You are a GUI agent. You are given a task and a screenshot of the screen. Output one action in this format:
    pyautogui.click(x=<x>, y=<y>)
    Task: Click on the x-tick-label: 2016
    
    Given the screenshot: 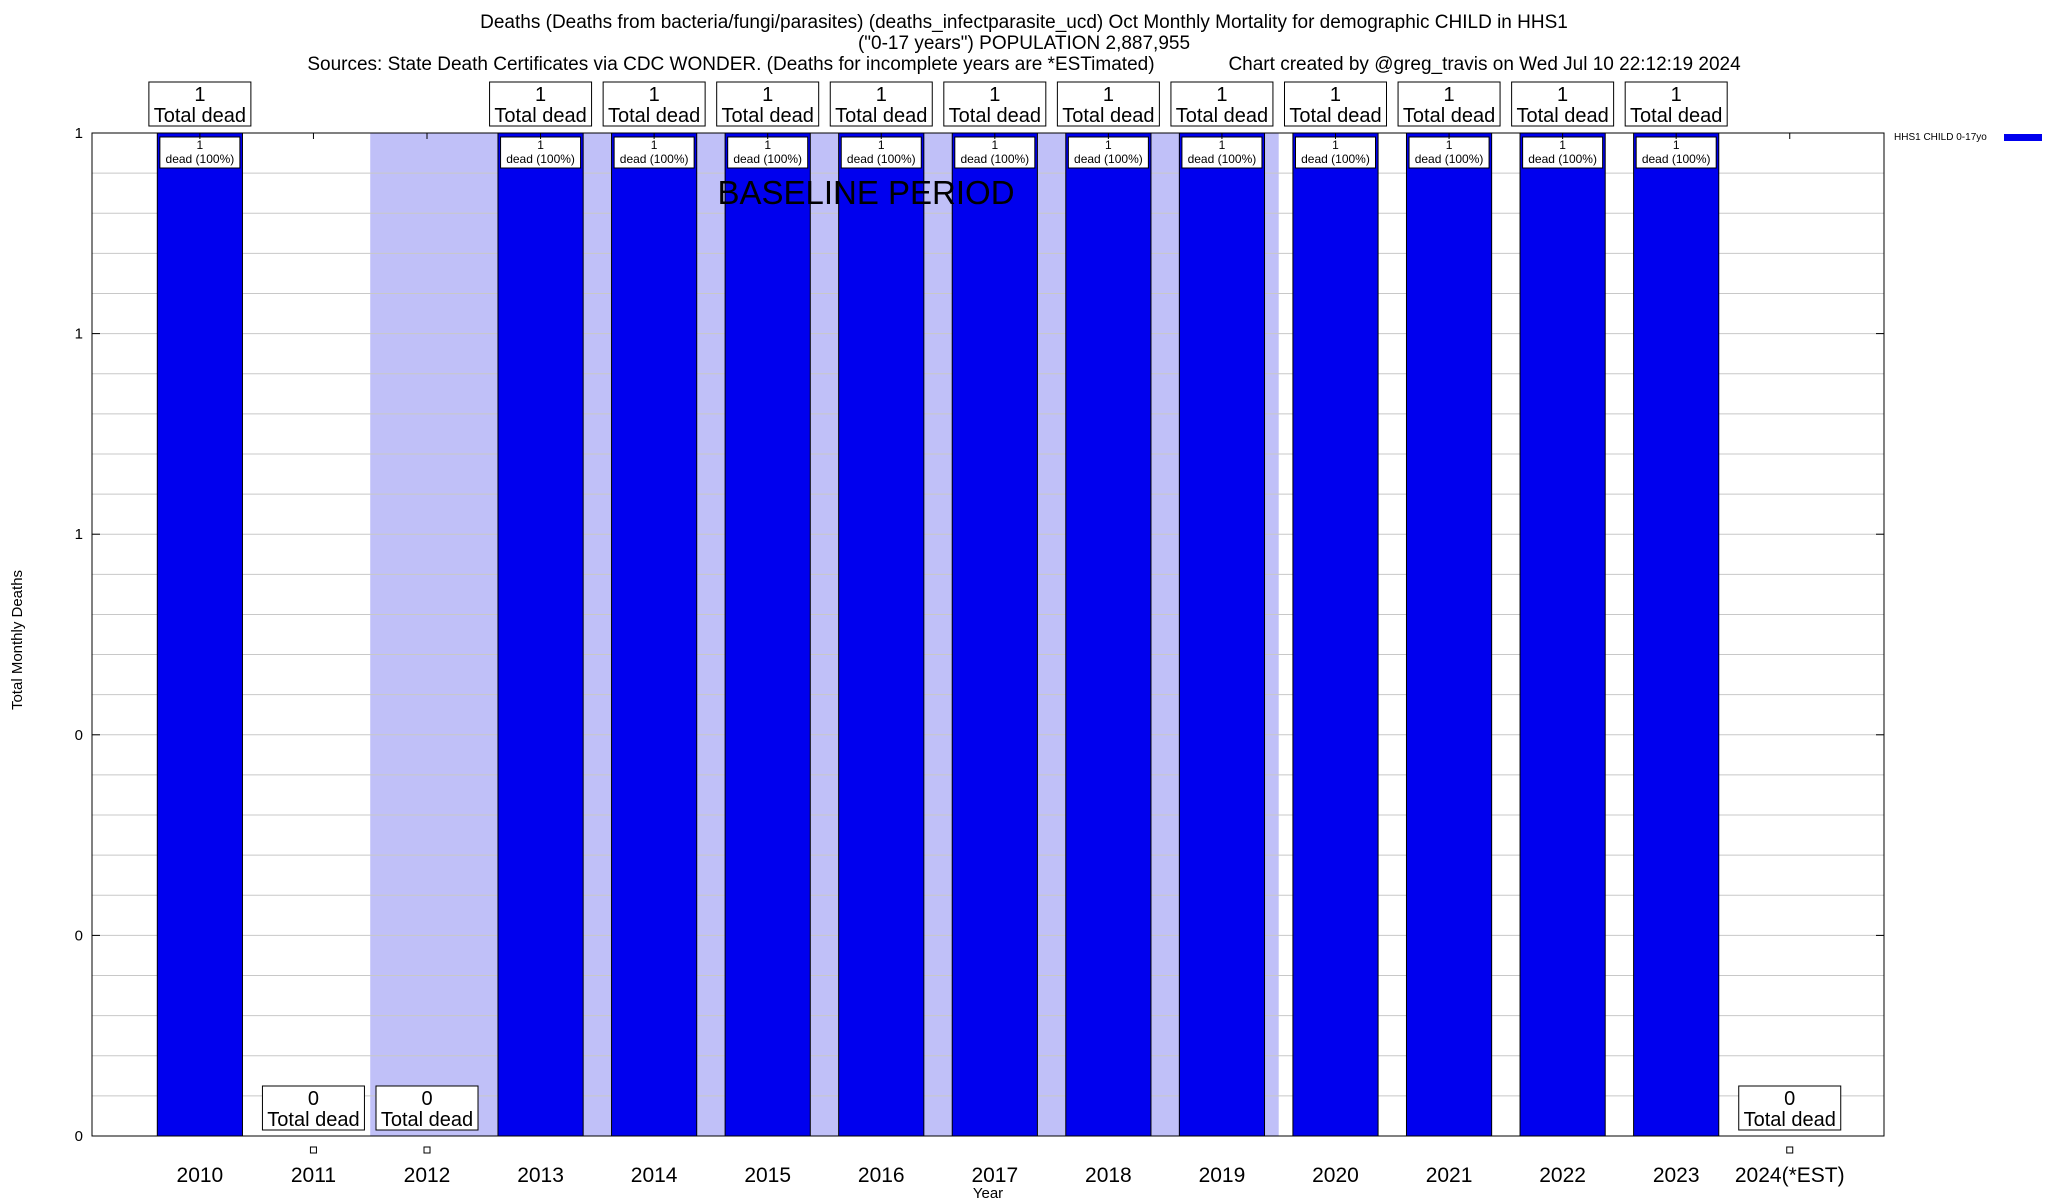 What is the action you would take?
    pyautogui.click(x=881, y=1175)
    